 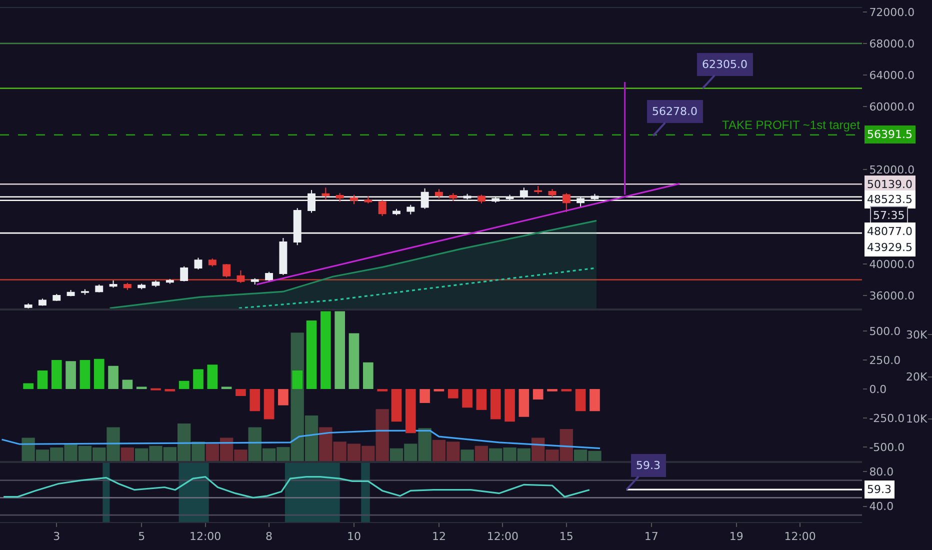 I want to click on ref-line-label: 56391.5, so click(x=889, y=134).